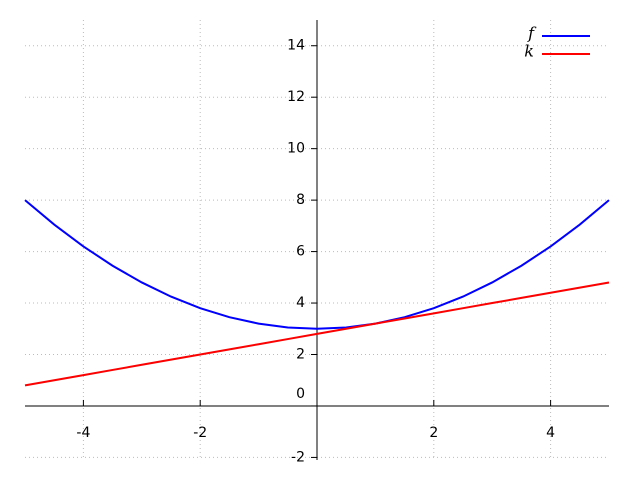 The width and height of the screenshot is (640, 480). What do you see at coordinates (529, 51) in the screenshot?
I see `legend-label: k` at bounding box center [529, 51].